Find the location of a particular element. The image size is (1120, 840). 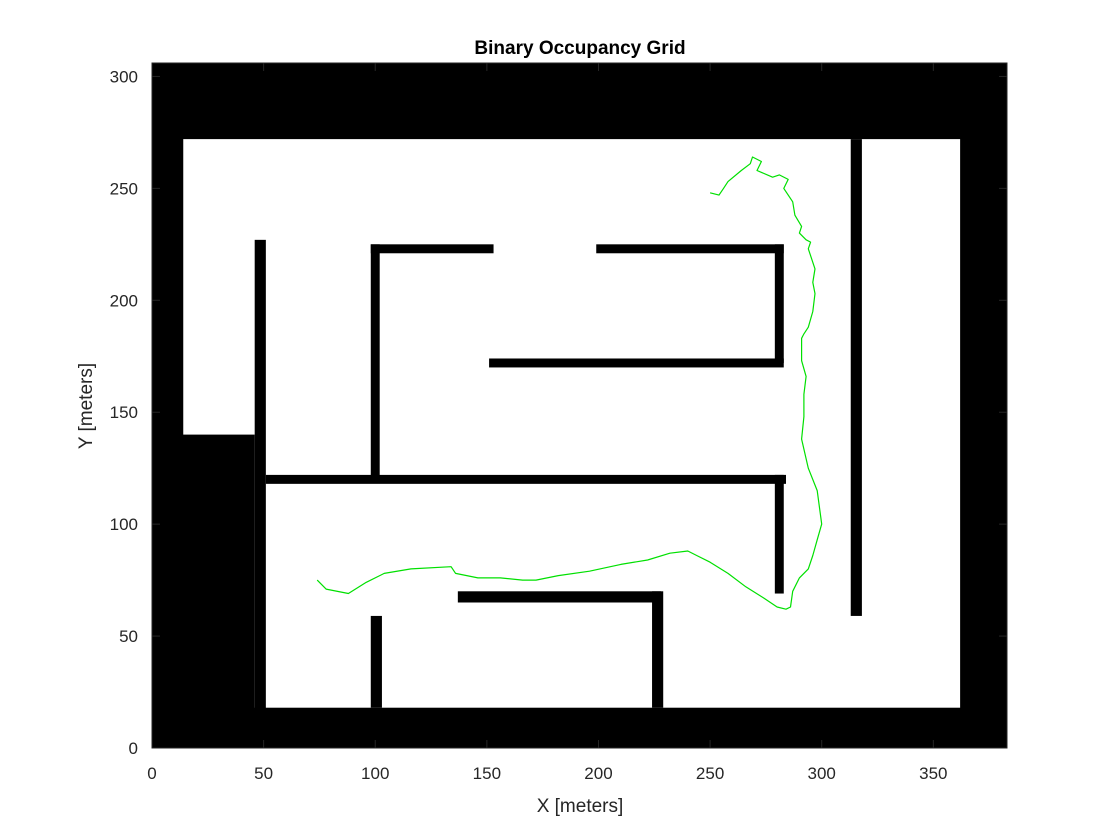

x-tick-label: 0 is located at coordinates (151, 773).